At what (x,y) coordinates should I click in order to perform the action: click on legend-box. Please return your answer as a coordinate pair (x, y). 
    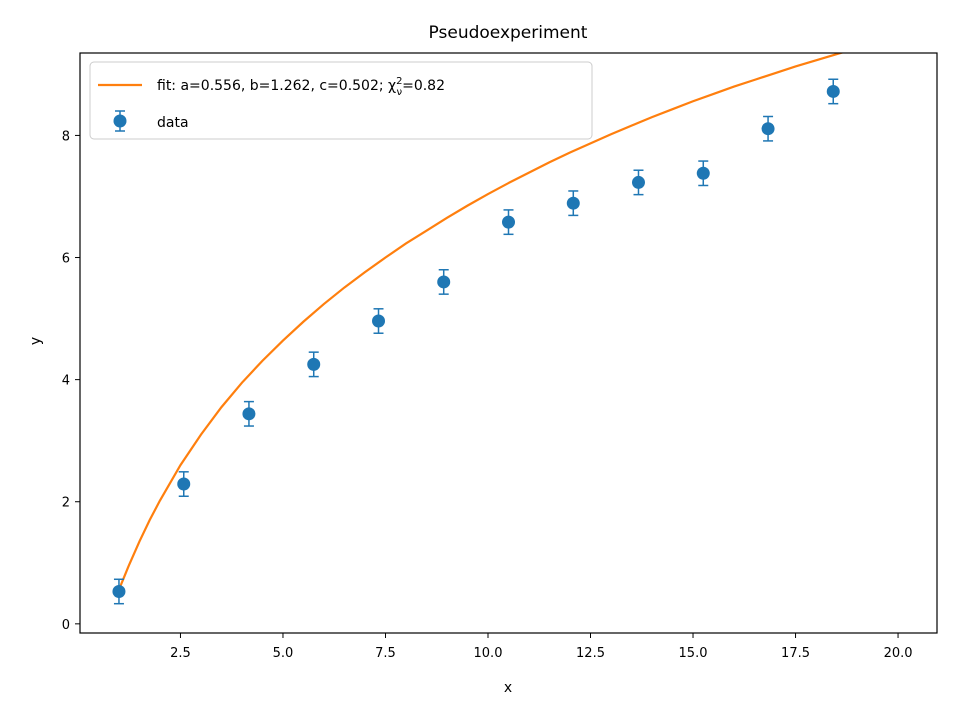
    Looking at the image, I should click on (341, 100).